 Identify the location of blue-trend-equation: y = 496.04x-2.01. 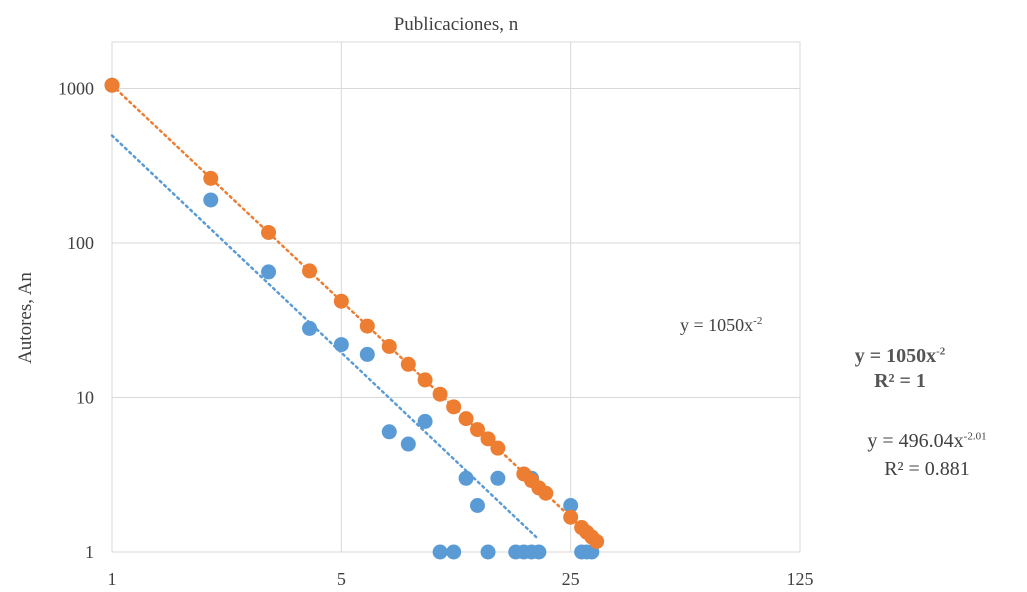
(927, 441).